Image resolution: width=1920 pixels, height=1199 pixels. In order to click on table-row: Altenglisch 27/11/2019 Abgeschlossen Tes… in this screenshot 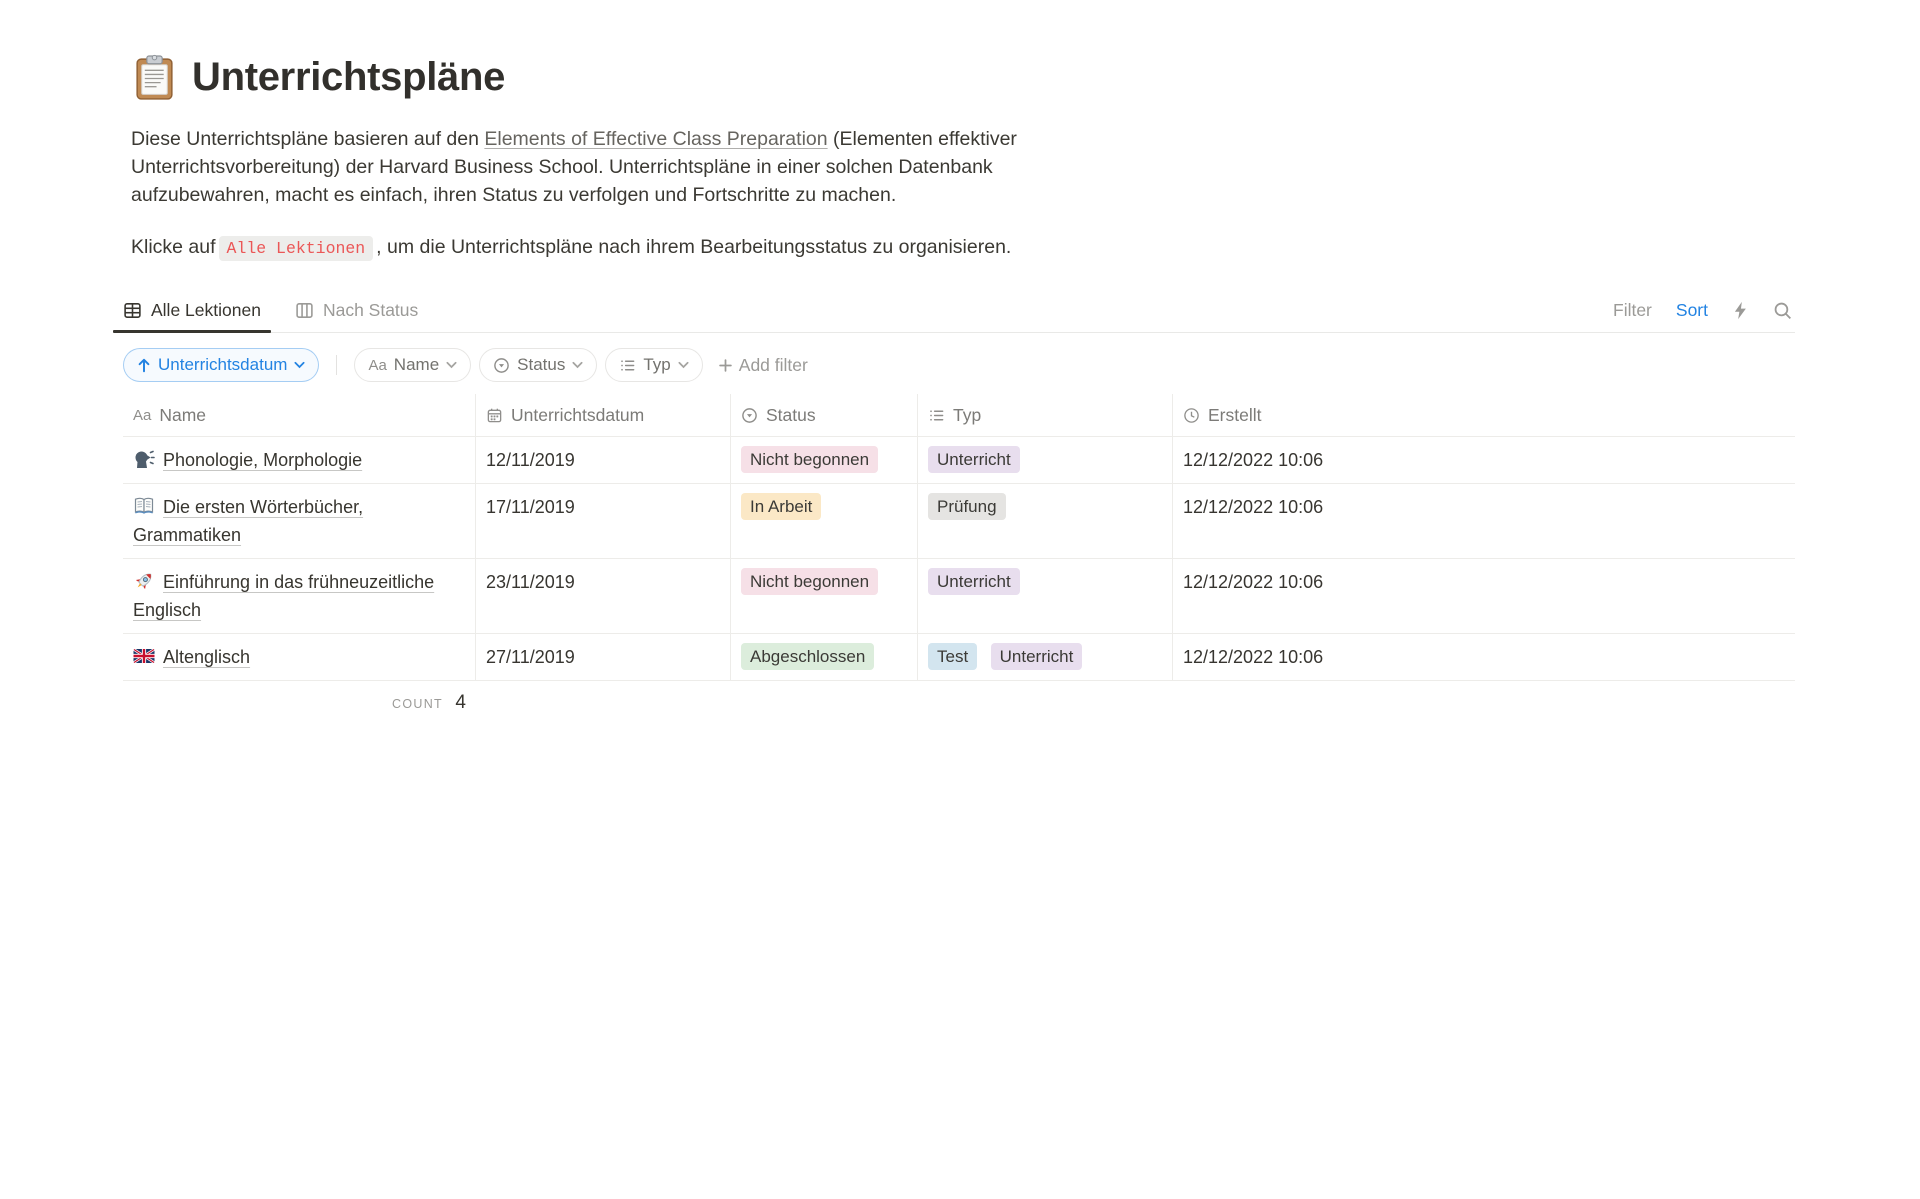, I will do `click(959, 657)`.